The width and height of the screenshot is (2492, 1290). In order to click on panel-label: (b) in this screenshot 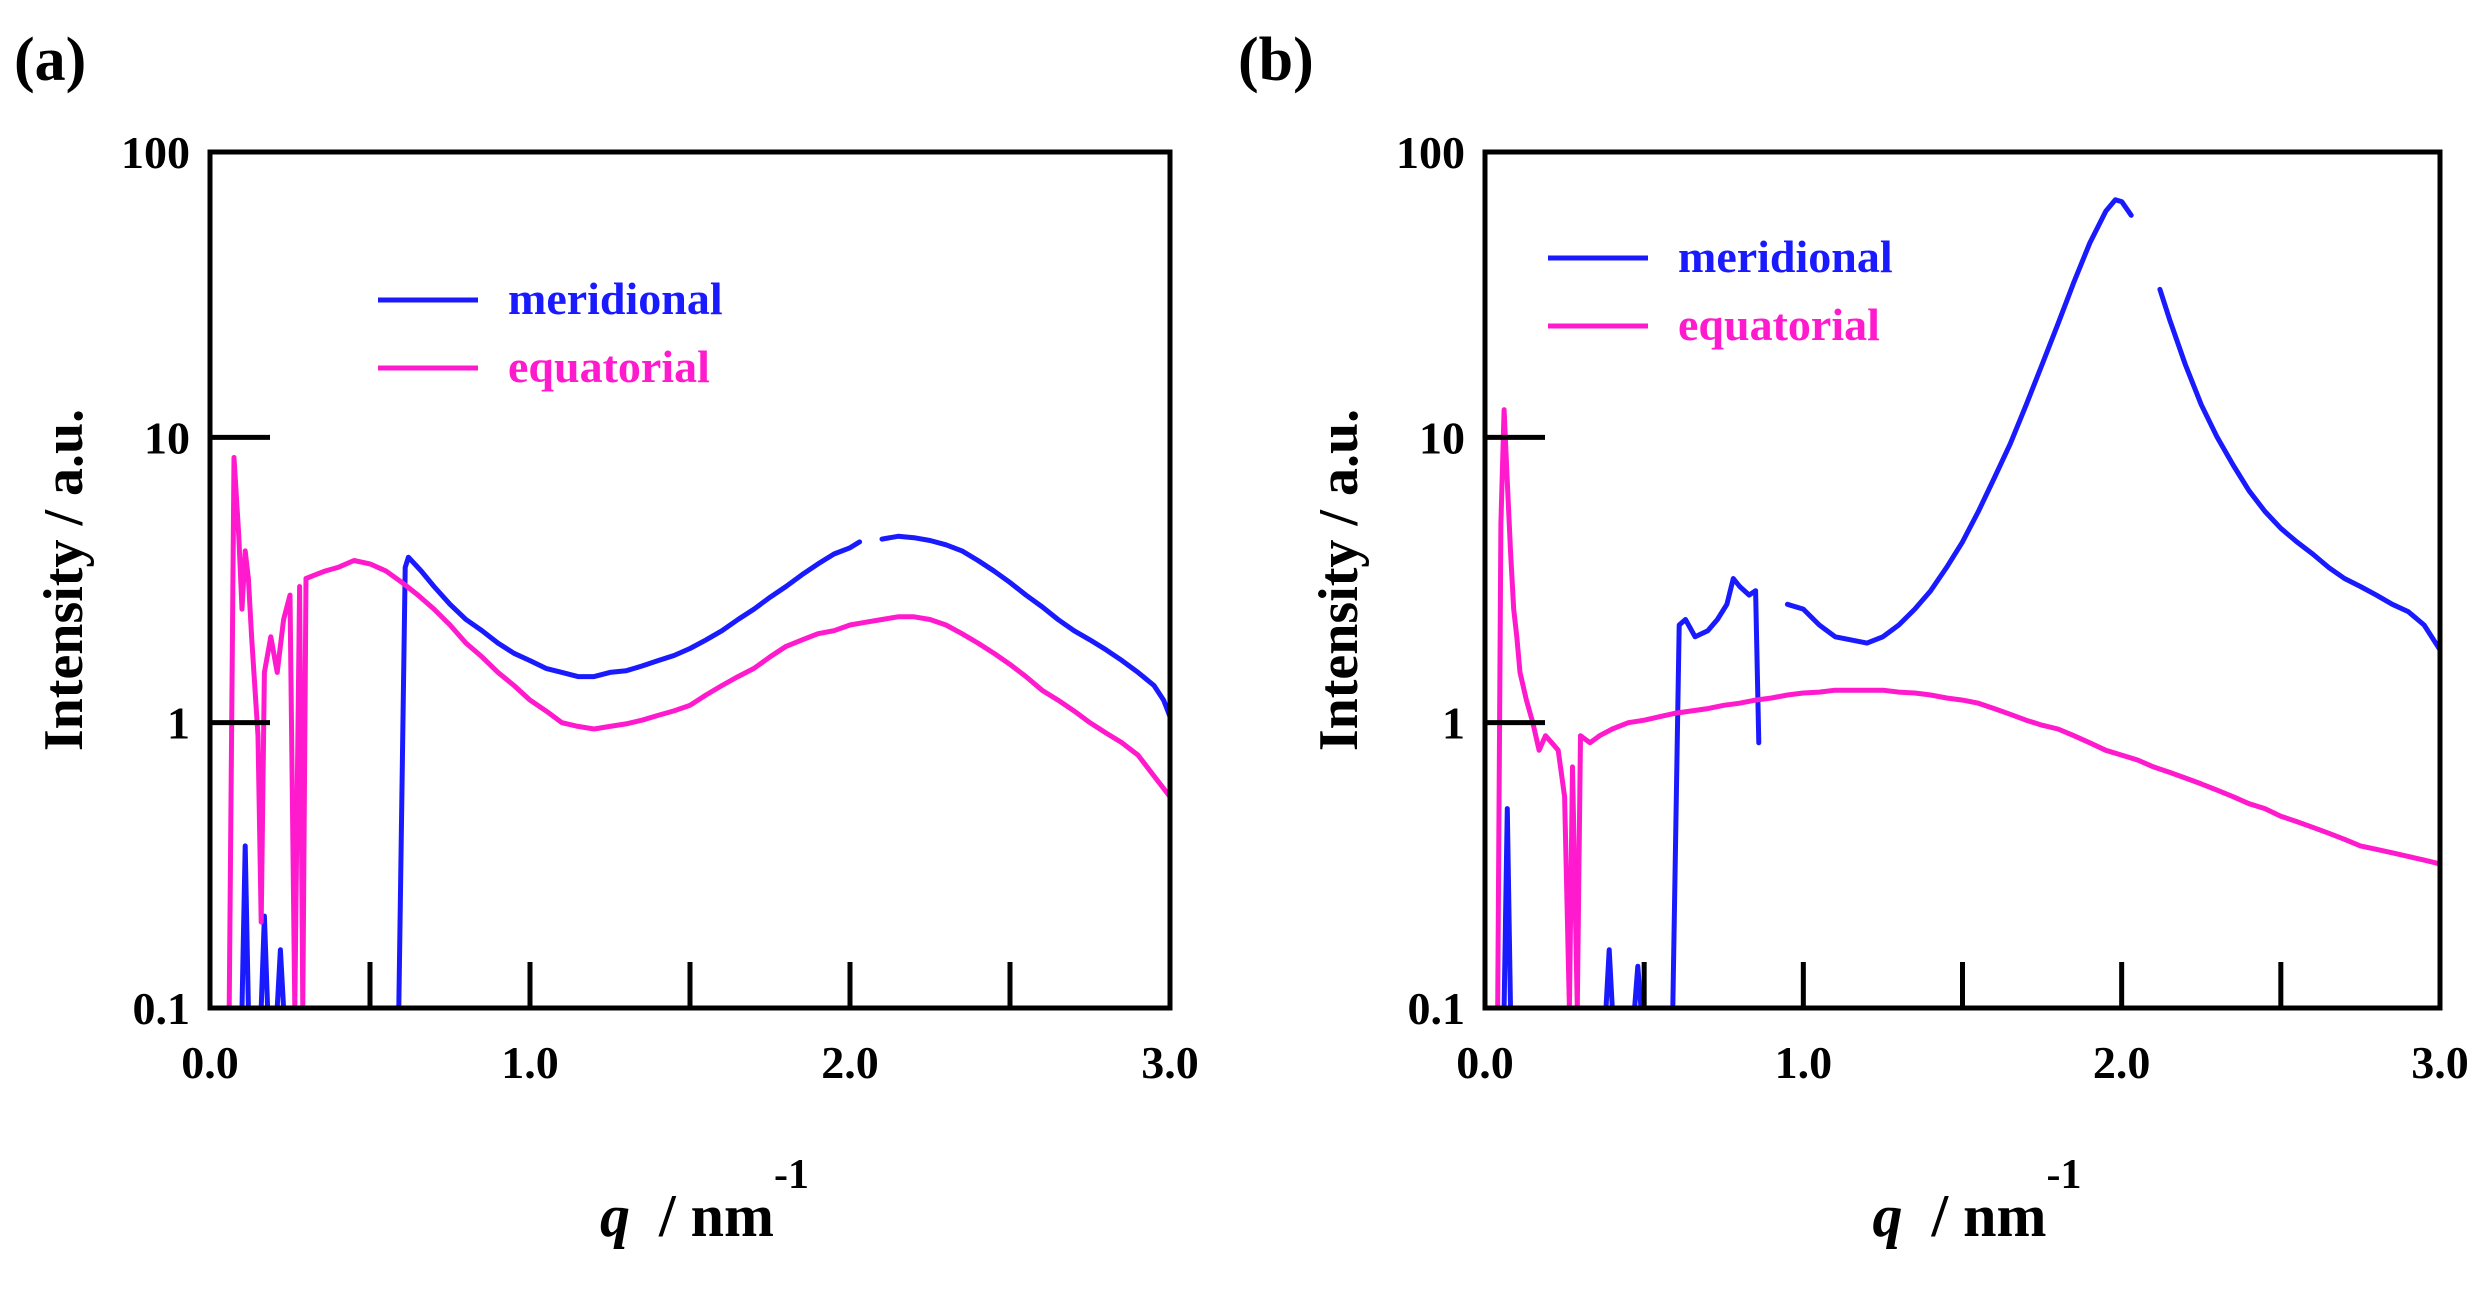, I will do `click(1276, 60)`.